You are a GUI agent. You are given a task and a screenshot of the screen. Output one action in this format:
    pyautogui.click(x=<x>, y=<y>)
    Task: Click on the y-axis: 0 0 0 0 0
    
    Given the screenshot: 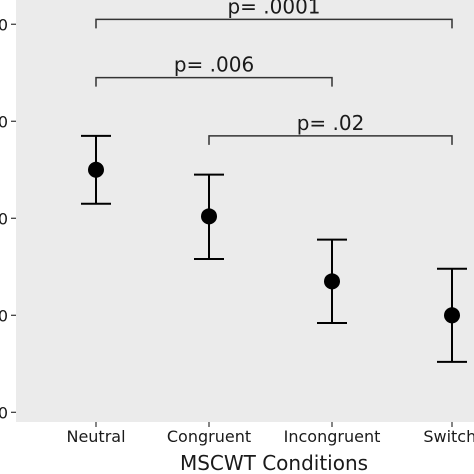 What is the action you would take?
    pyautogui.click(x=8, y=218)
    